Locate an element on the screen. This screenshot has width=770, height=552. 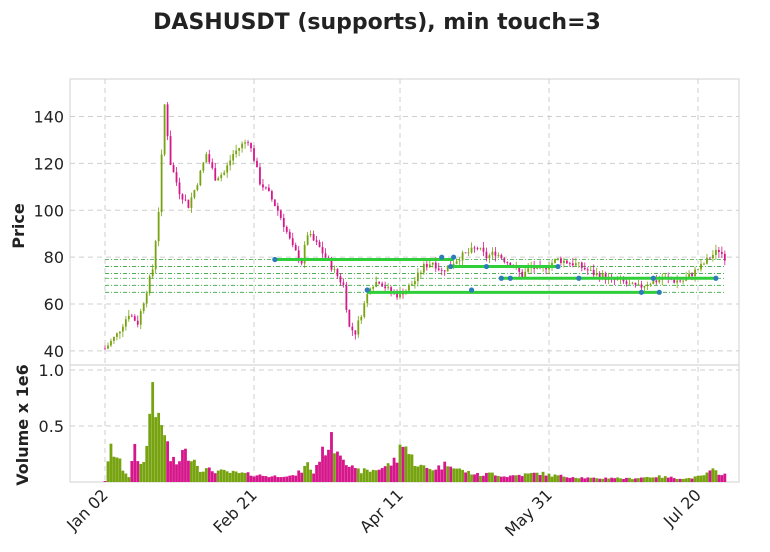
price-tick-label: 80 is located at coordinates (54, 257).